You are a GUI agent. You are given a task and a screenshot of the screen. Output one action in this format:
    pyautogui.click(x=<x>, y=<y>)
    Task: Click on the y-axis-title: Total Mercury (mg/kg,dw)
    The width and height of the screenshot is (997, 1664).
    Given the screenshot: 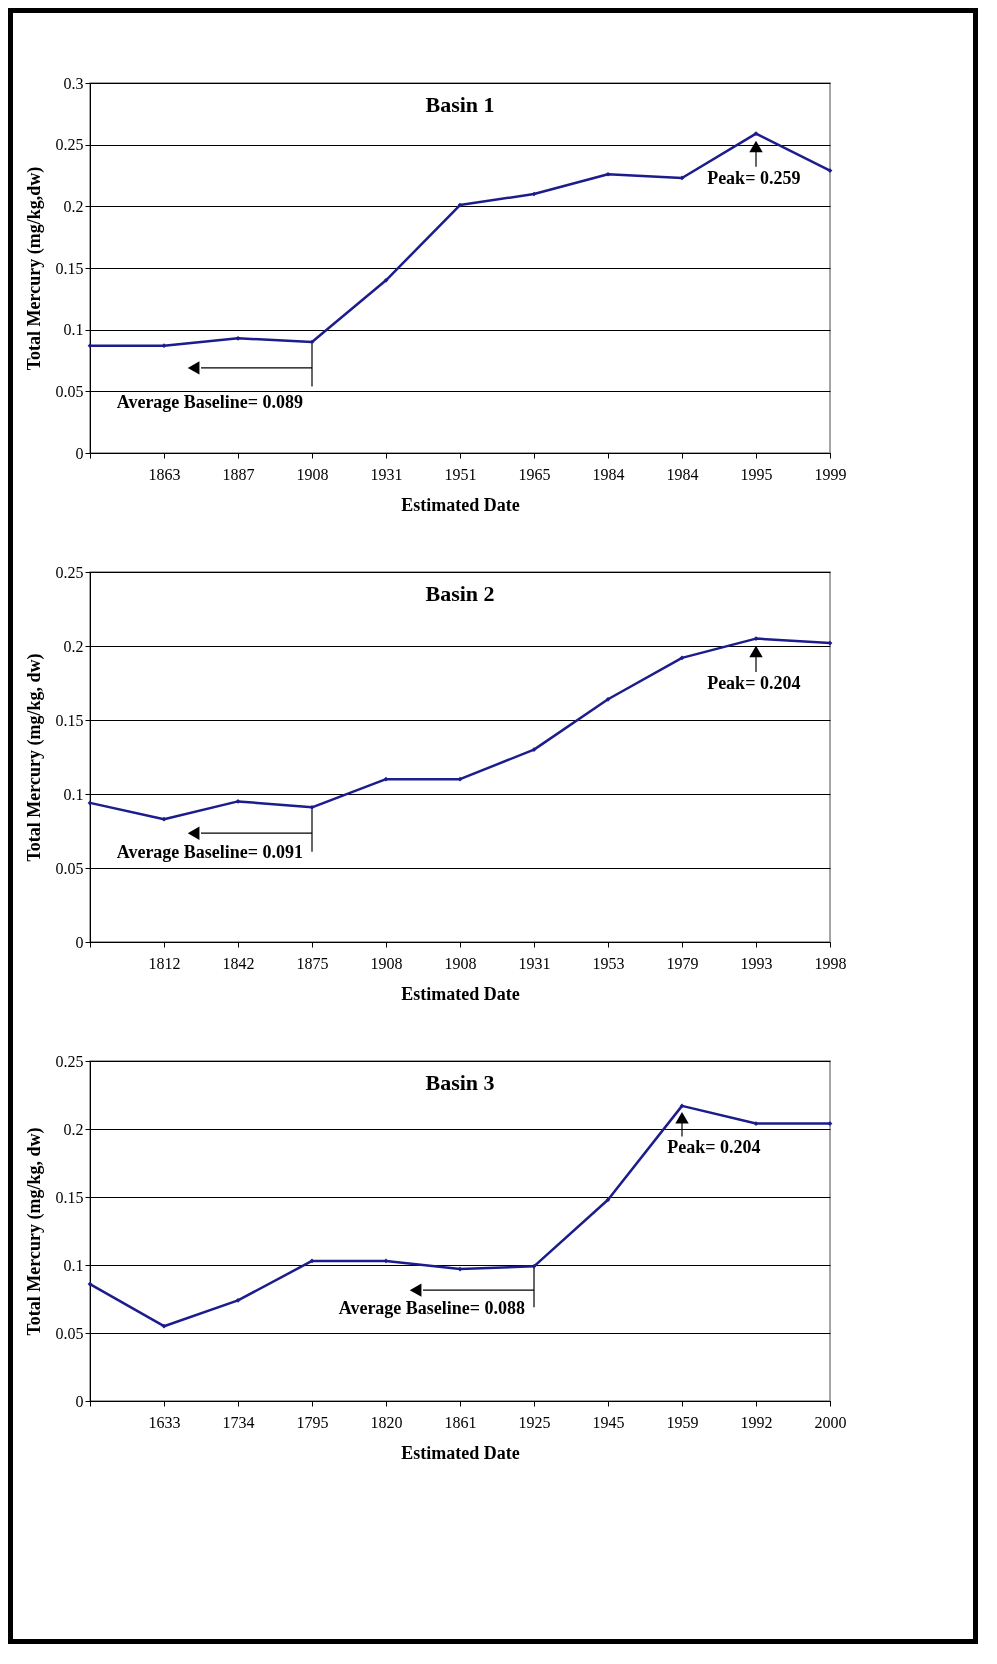 What is the action you would take?
    pyautogui.click(x=34, y=268)
    